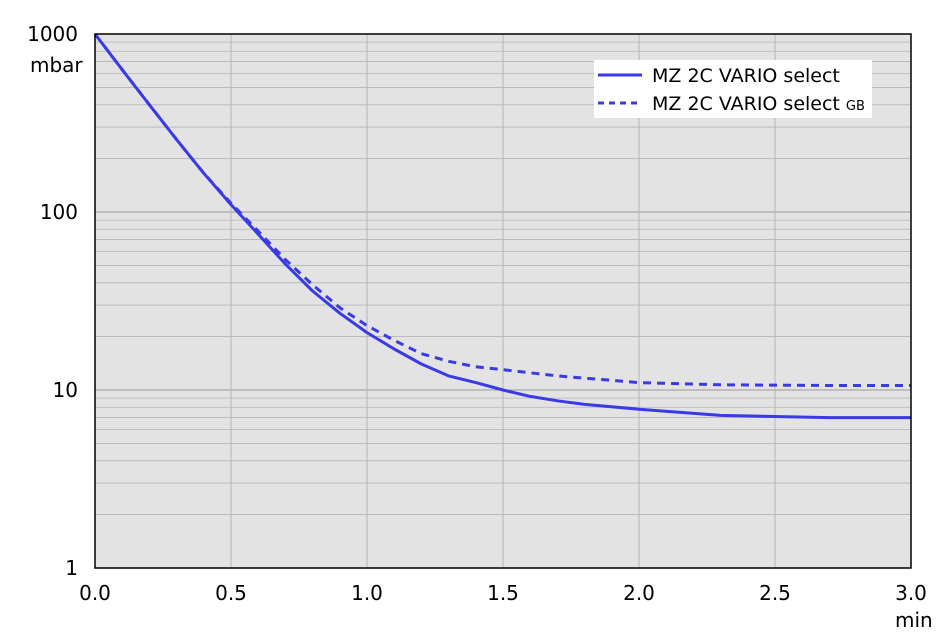  What do you see at coordinates (914, 620) in the screenshot?
I see `x-axis-unit: min` at bounding box center [914, 620].